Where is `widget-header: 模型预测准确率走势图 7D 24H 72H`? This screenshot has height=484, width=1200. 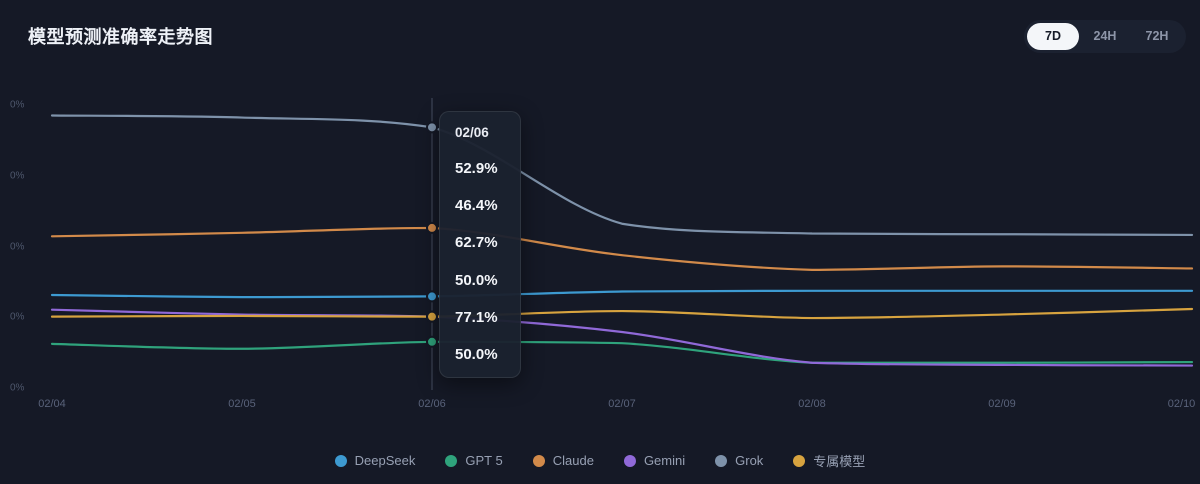
widget-header: 模型预测准确率走势图 7D 24H 72H is located at coordinates (600, 36).